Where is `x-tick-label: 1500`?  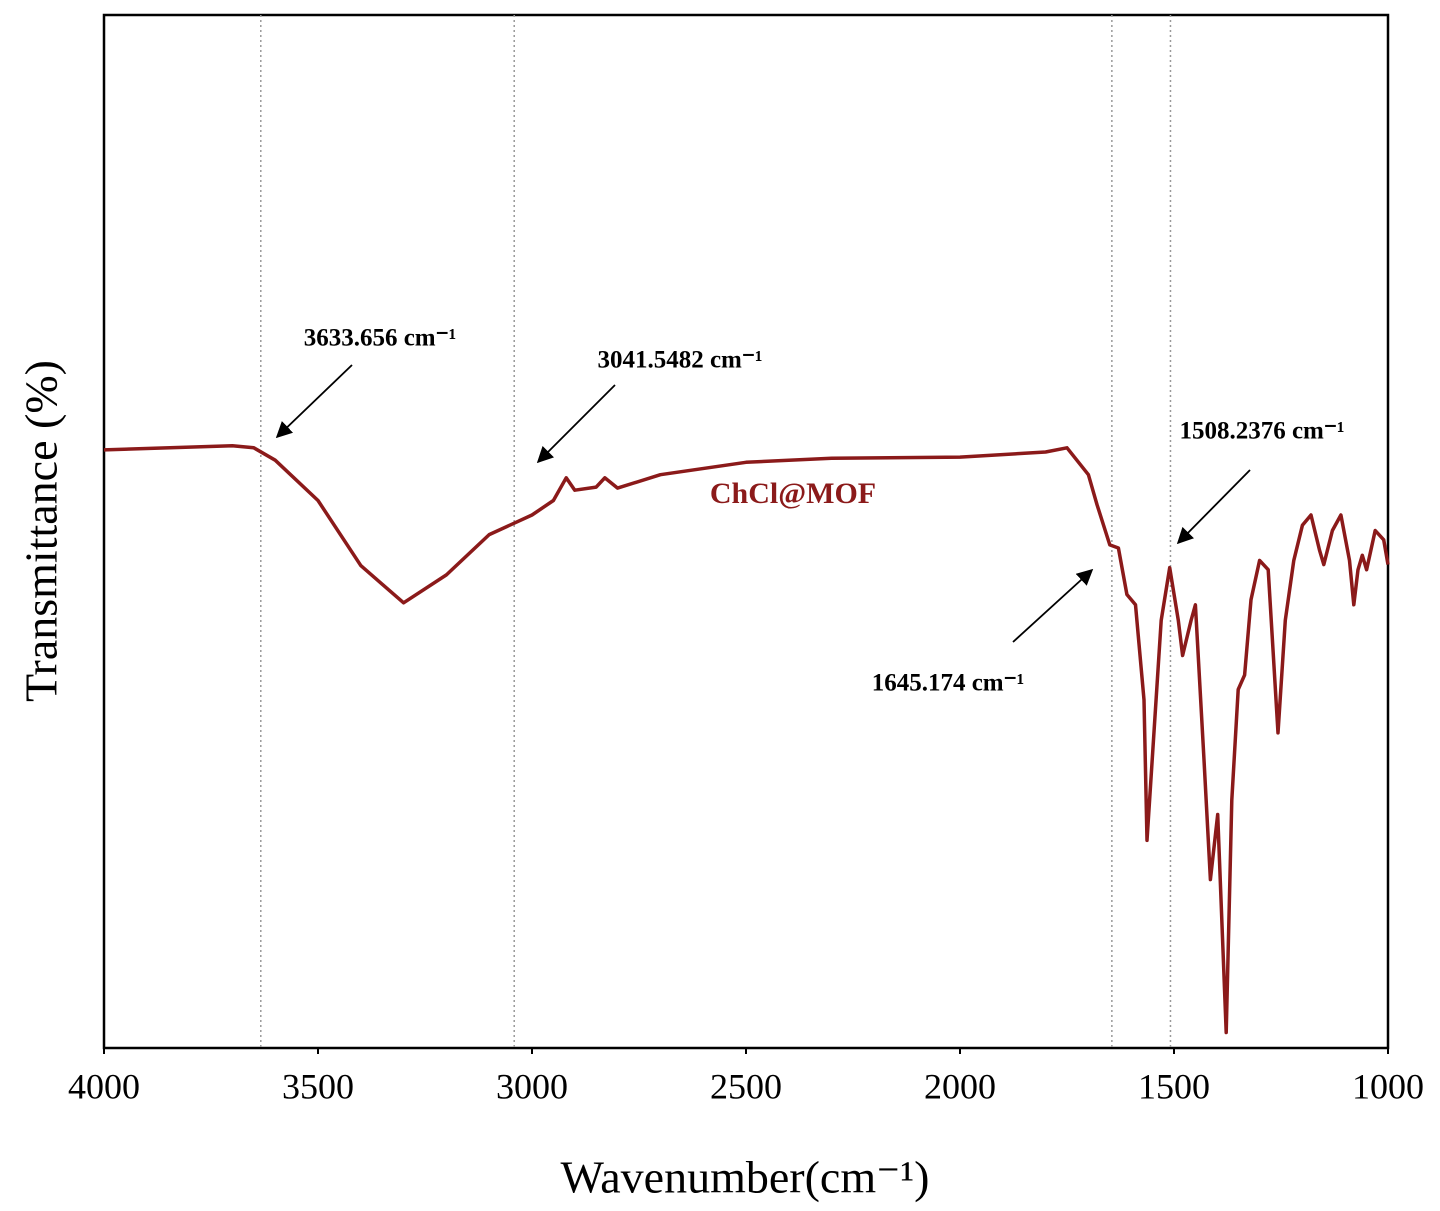 x-tick-label: 1500 is located at coordinates (1174, 1086).